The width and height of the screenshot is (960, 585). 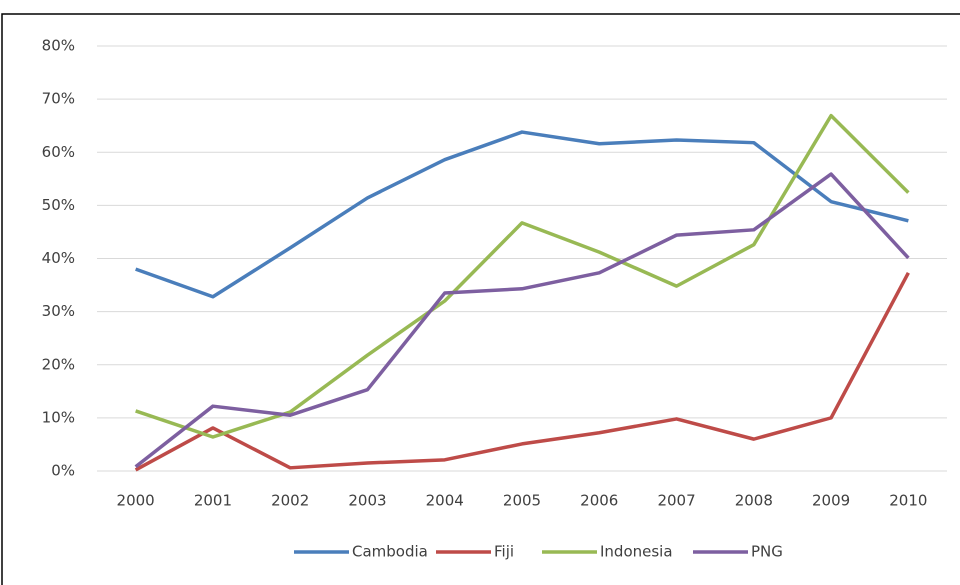 What do you see at coordinates (58, 152) in the screenshot?
I see `y-tick-label: 60%` at bounding box center [58, 152].